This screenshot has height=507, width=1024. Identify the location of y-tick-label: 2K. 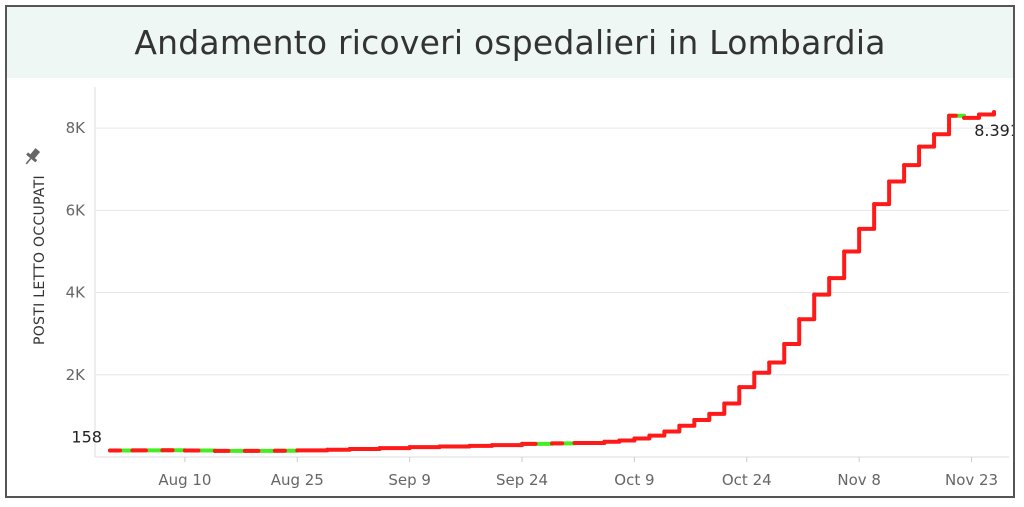
(76, 375).